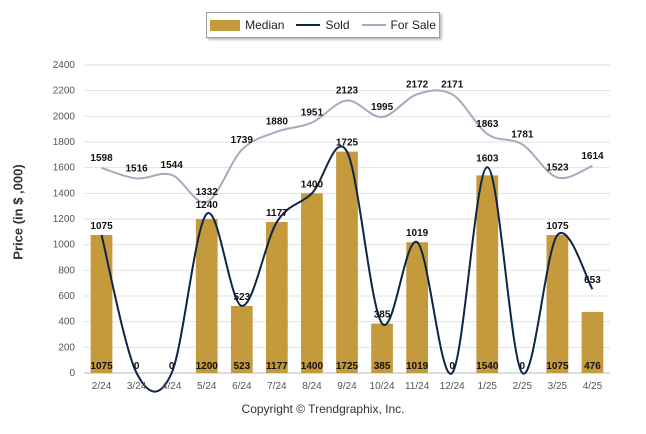 The height and width of the screenshot is (434, 646). Describe the element at coordinates (312, 366) in the screenshot. I see `median-data-label: 1400` at that location.